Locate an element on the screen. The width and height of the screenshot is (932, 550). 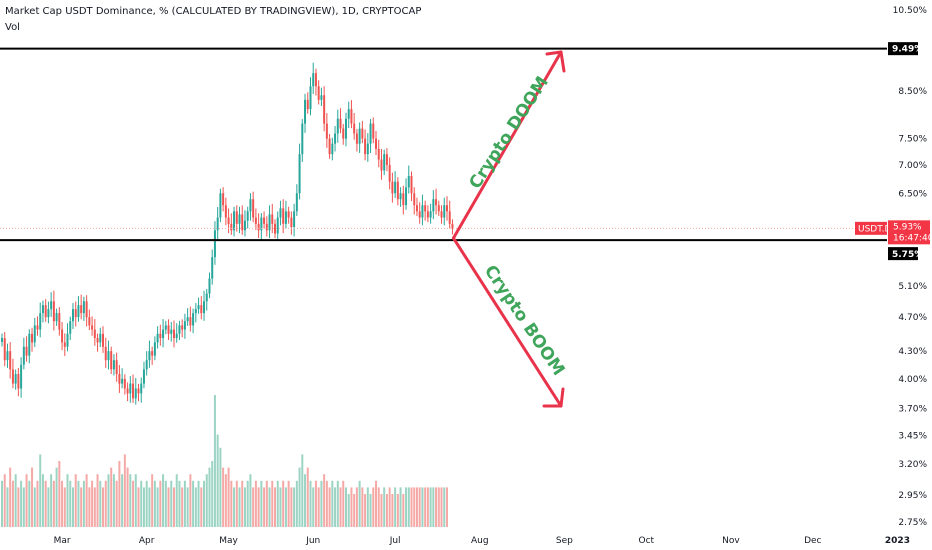
y-tick-label: 2.75% is located at coordinates (912, 523).